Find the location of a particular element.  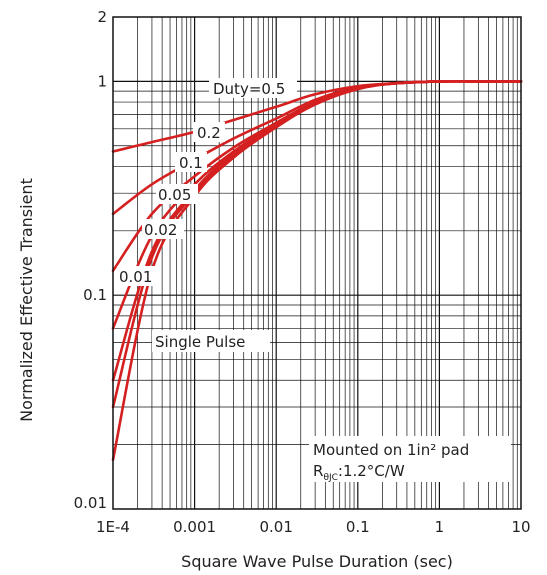

label-bg-0.01 is located at coordinates (138, 276).